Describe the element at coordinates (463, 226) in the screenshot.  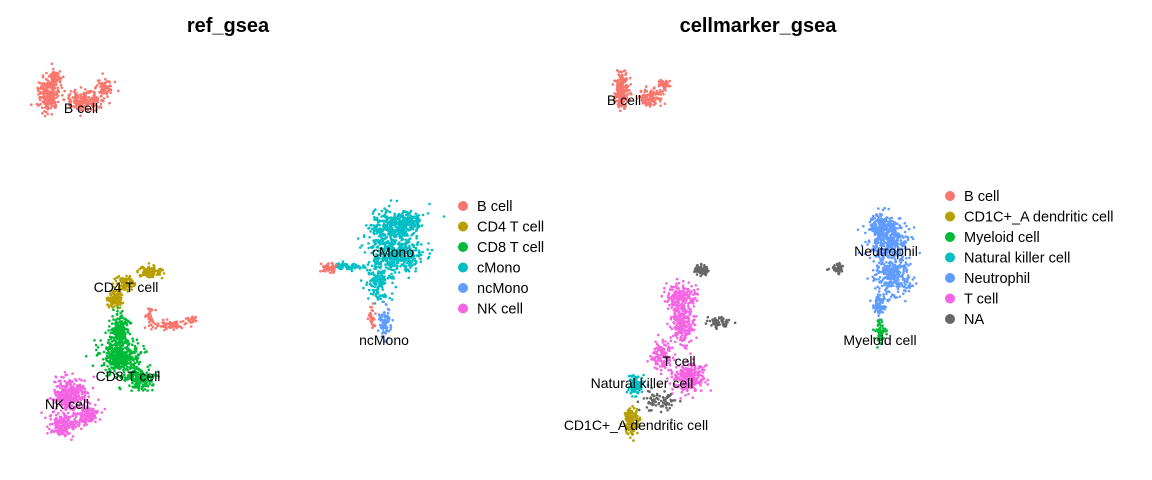
I see `legend-key` at that location.